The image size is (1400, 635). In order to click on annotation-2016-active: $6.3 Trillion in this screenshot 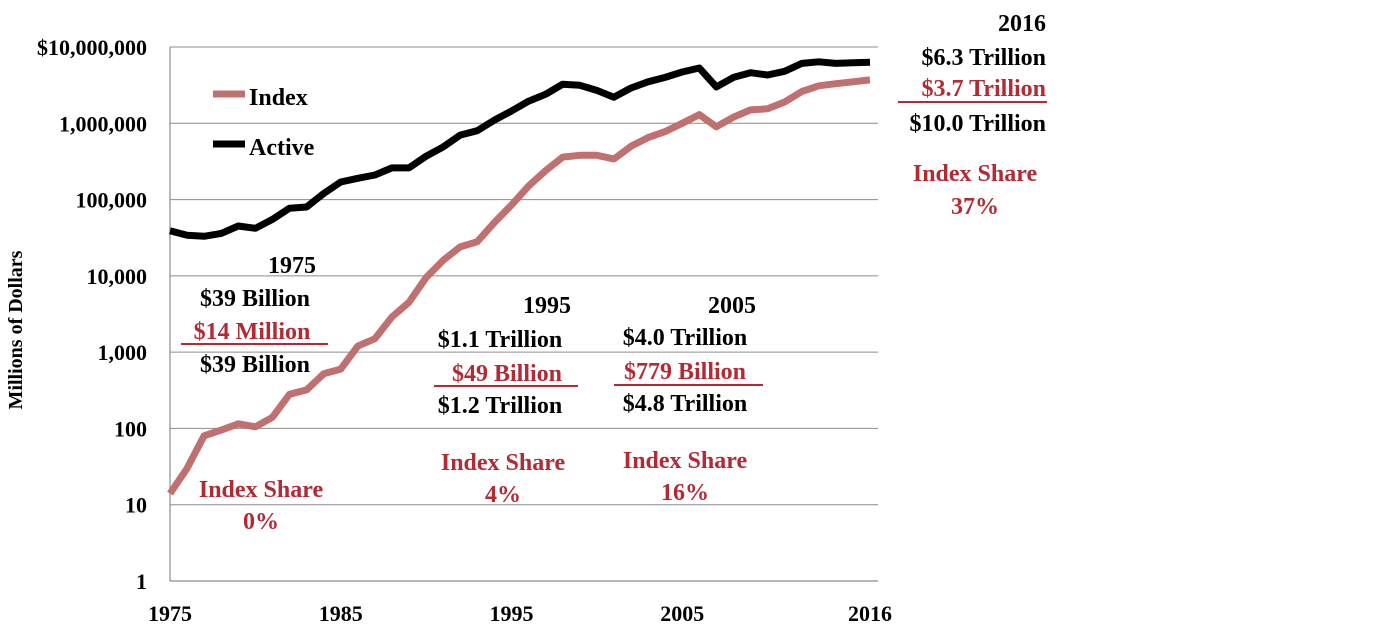, I will do `click(984, 58)`.